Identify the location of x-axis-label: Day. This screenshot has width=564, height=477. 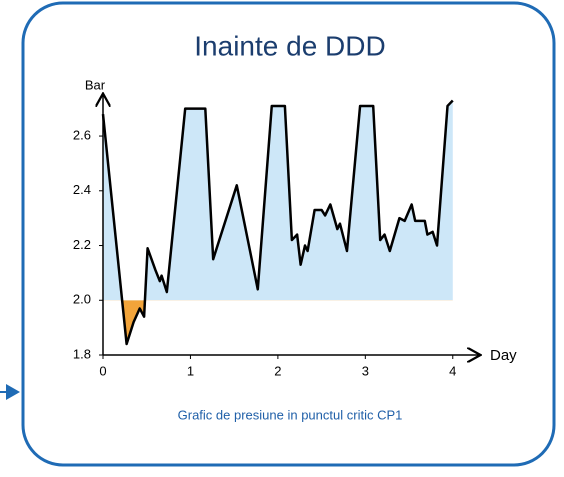
(503, 355).